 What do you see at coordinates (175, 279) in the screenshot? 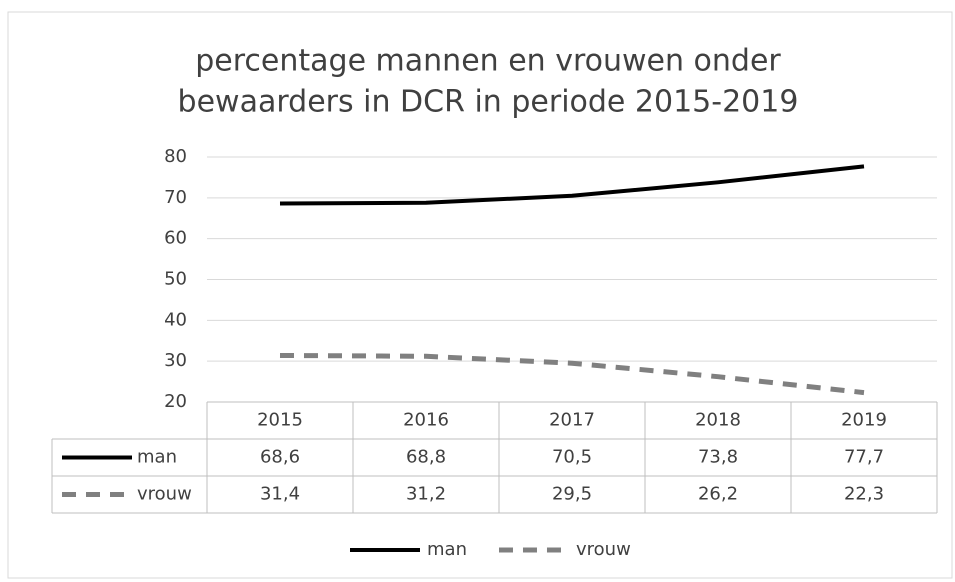
I see `y-tick-label: 50` at bounding box center [175, 279].